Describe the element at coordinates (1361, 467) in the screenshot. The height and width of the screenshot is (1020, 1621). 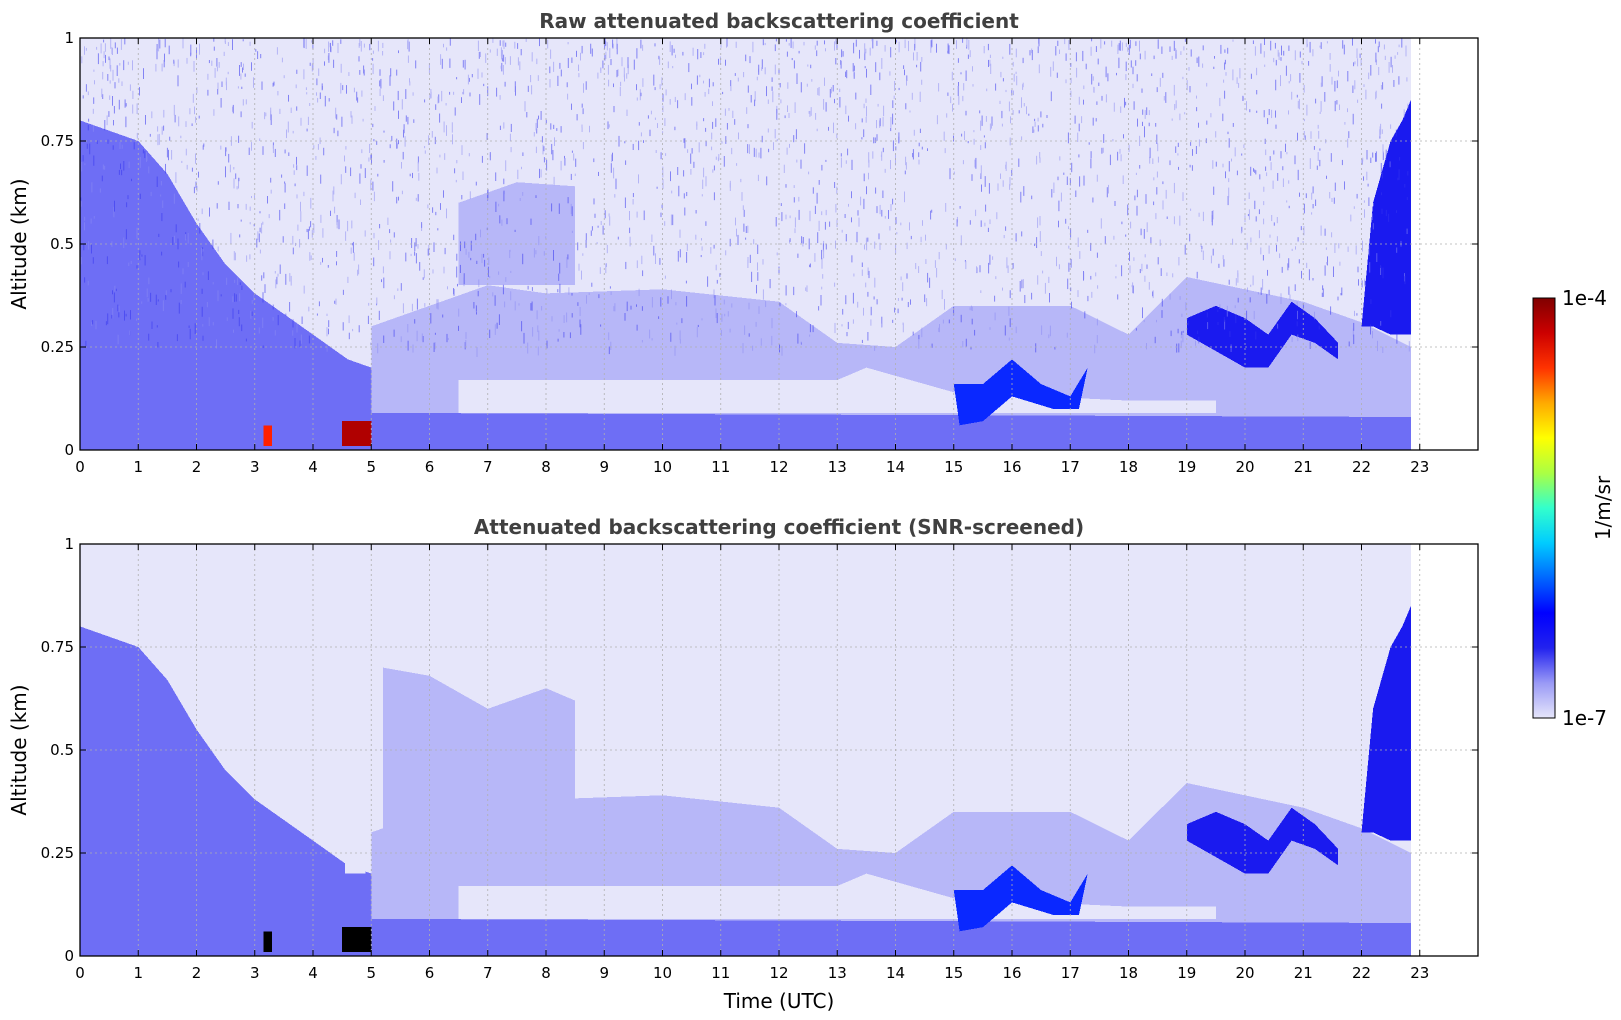
I see `x-tick-label: 22` at that location.